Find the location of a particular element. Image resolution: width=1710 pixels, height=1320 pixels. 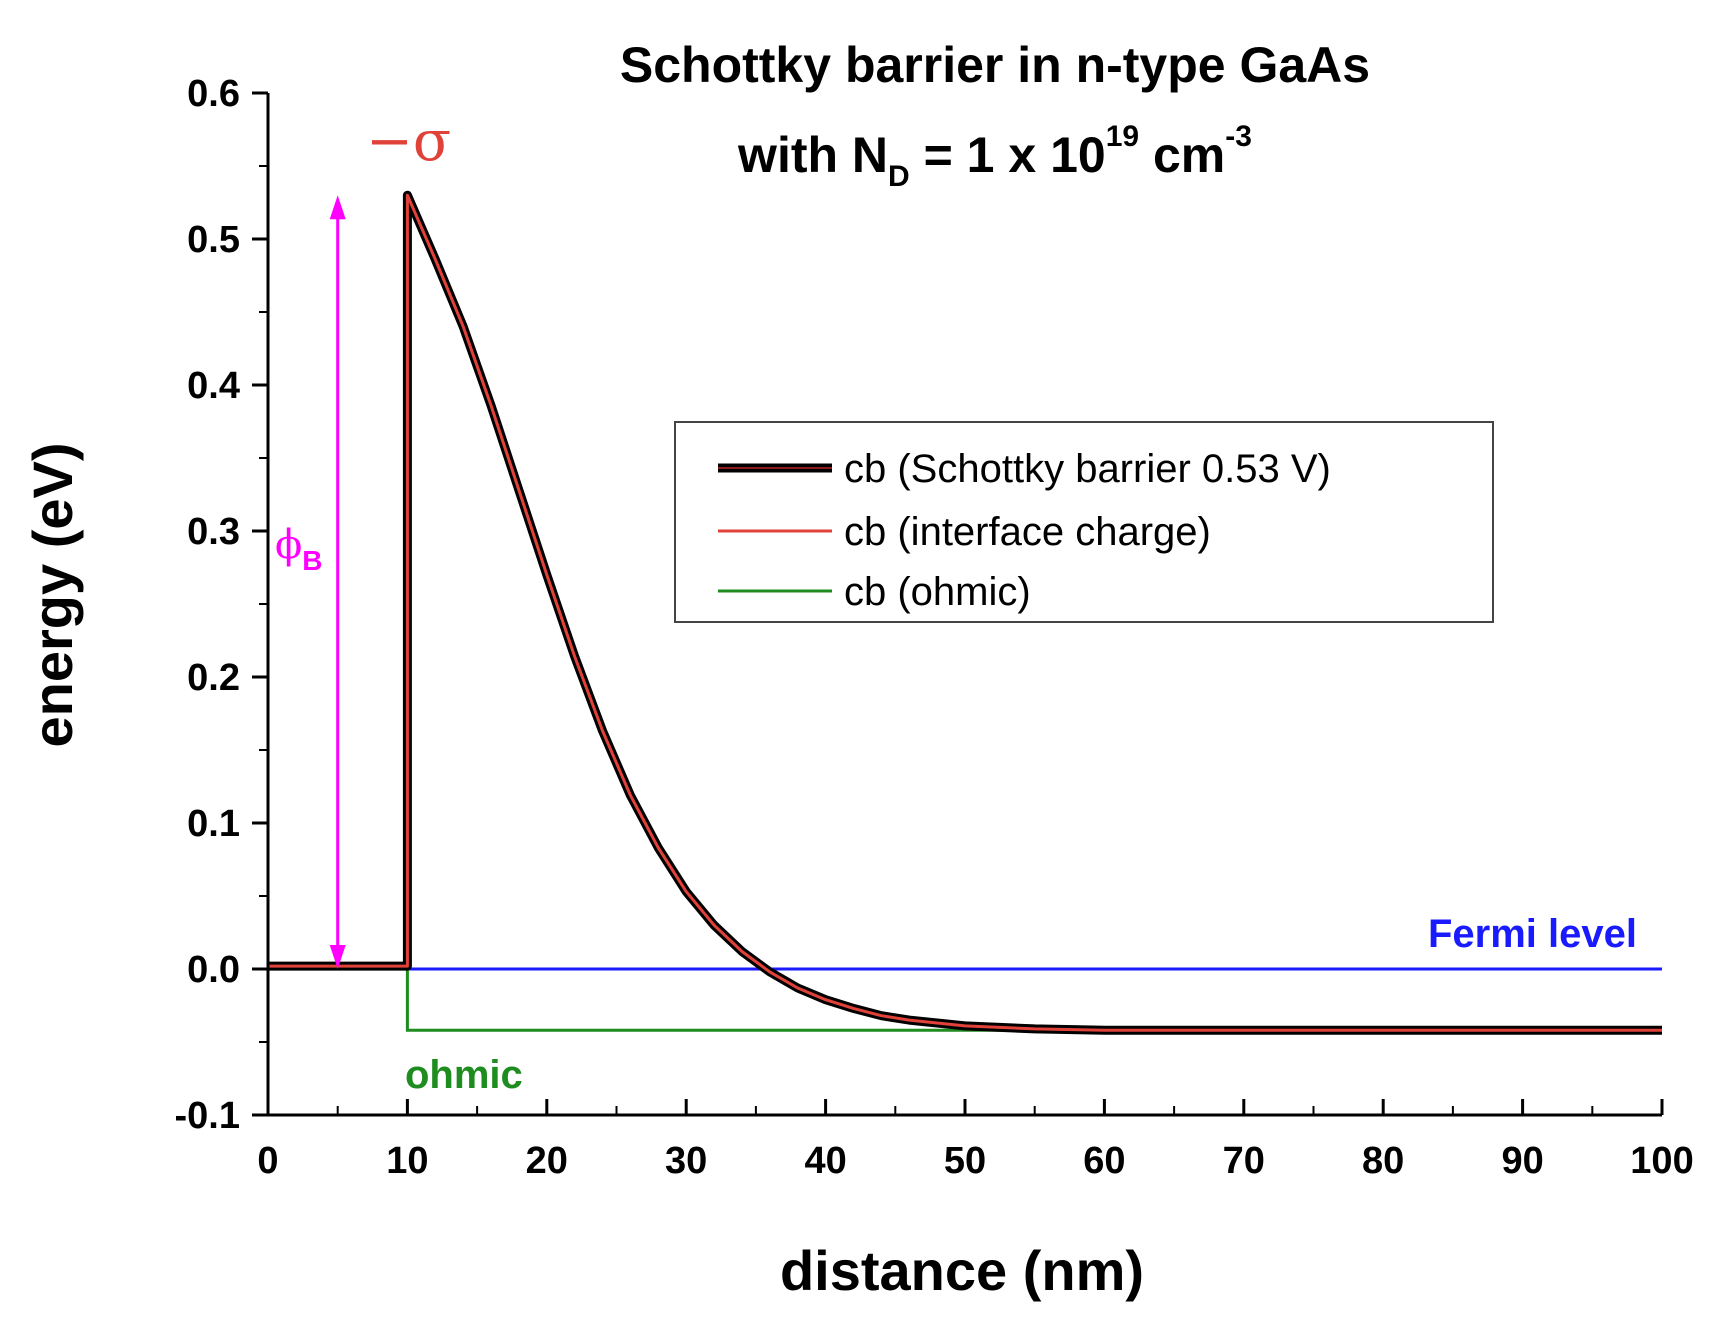

legend-label-schottky: cb (Schottky barrier 0.53 V) is located at coordinates (1087, 469).